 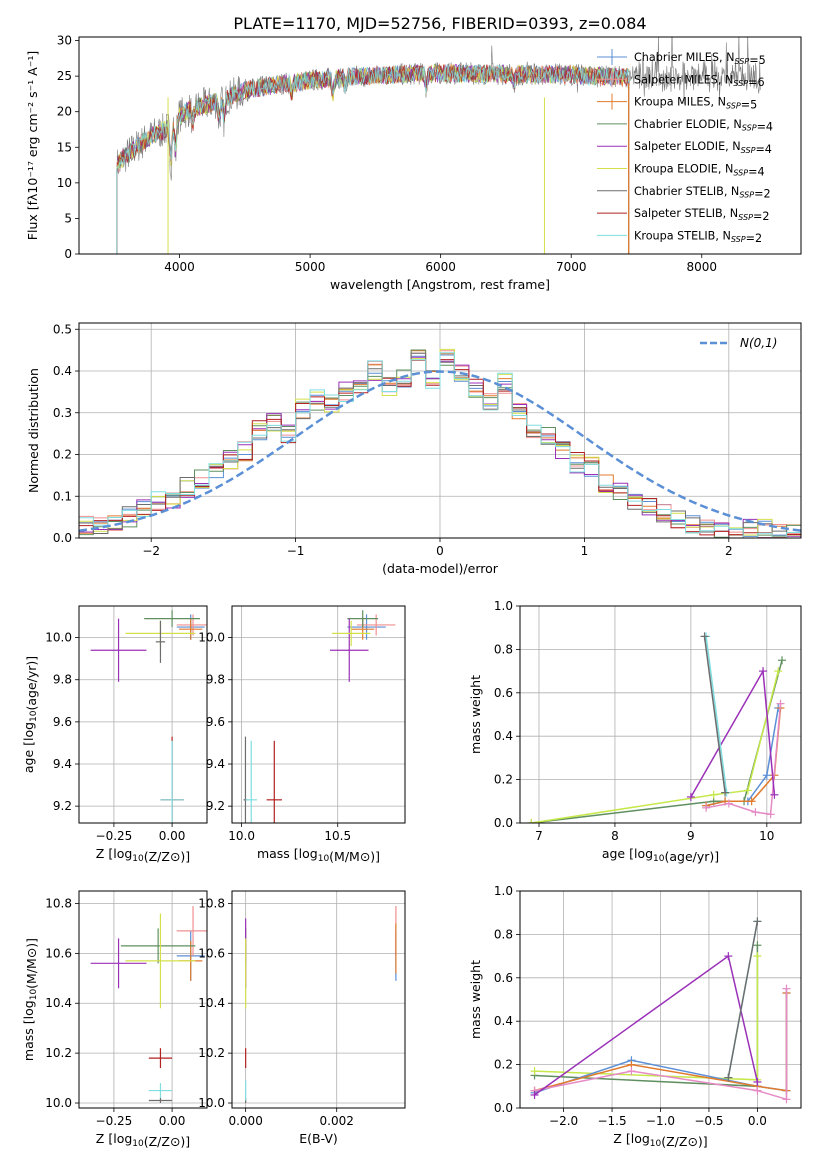 What do you see at coordinates (702, 267) in the screenshot?
I see `x-tick-label: 8000` at bounding box center [702, 267].